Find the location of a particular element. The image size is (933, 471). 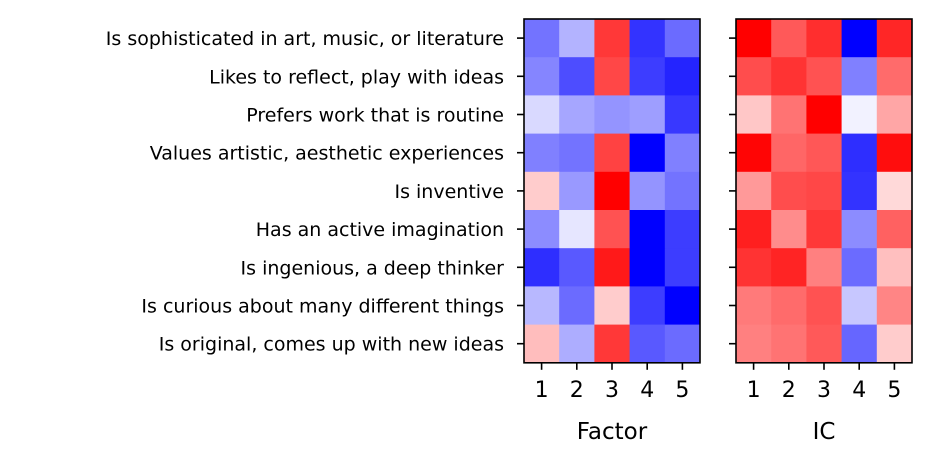

row-label: Is original, comes up with new ideas is located at coordinates (331, 345).